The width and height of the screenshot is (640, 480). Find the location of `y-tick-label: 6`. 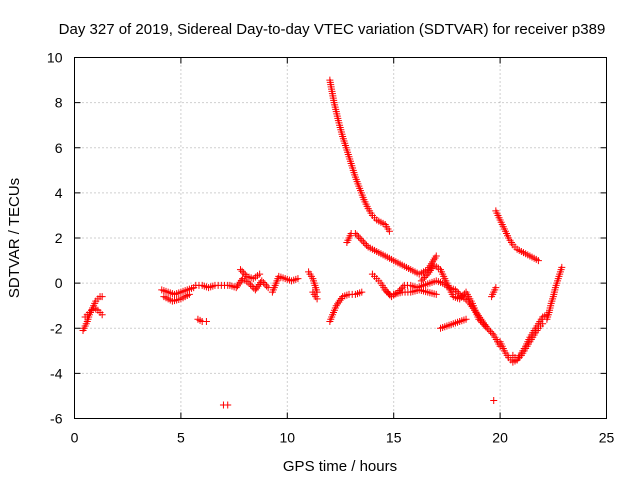

y-tick-label: 6 is located at coordinates (59, 148).